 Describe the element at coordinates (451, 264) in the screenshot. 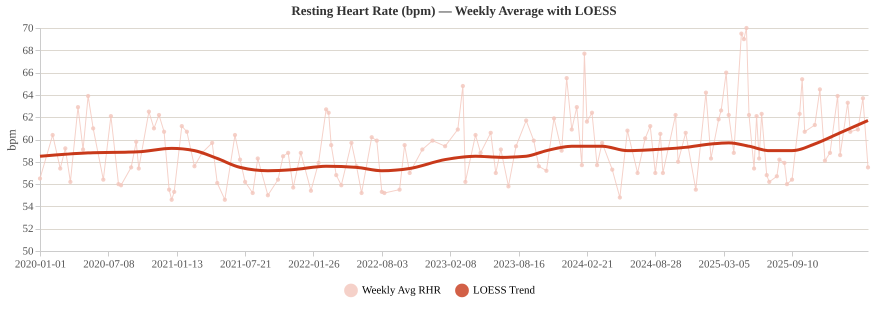

I see `x-tick-label: 2023-02-08` at that location.